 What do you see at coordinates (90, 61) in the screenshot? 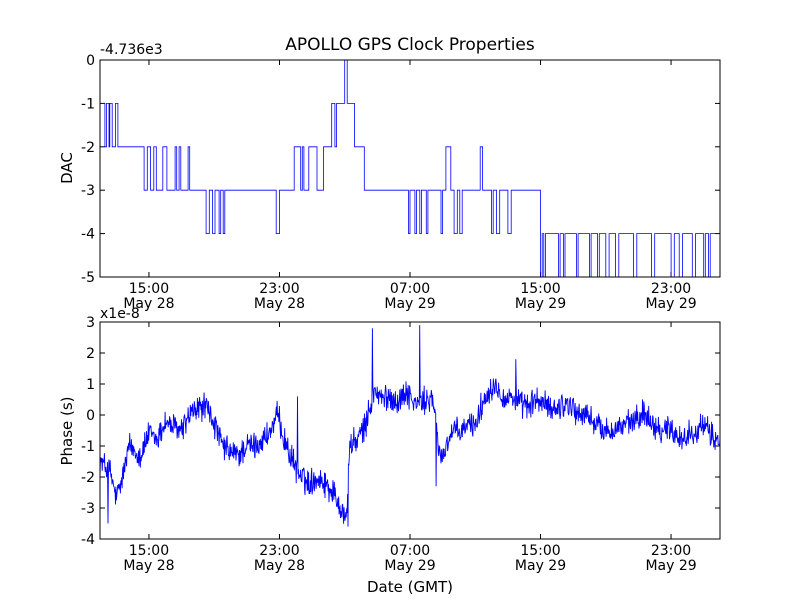
I see `dac-ytick-label: 0` at bounding box center [90, 61].